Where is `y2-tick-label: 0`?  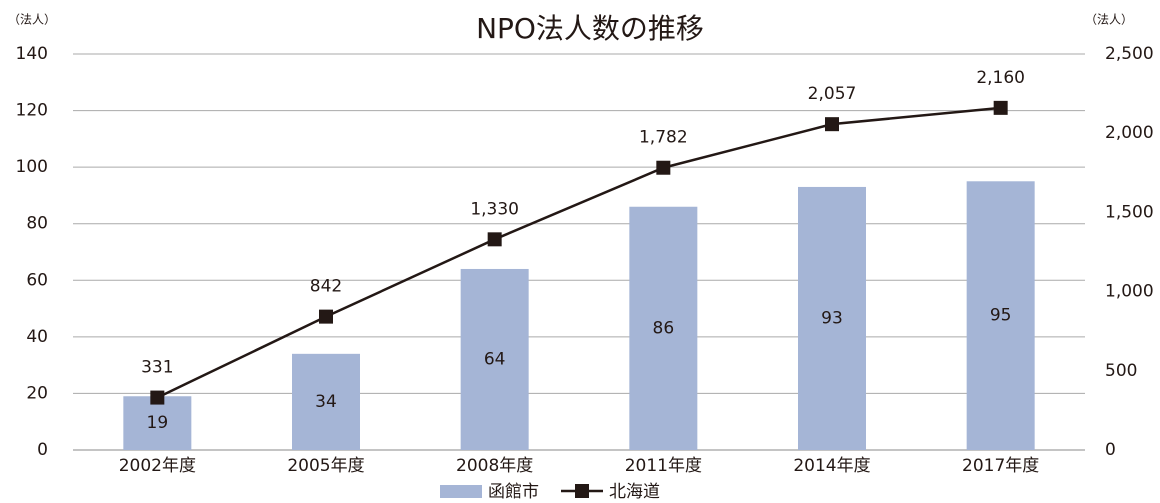 y2-tick-label: 0 is located at coordinates (1110, 450).